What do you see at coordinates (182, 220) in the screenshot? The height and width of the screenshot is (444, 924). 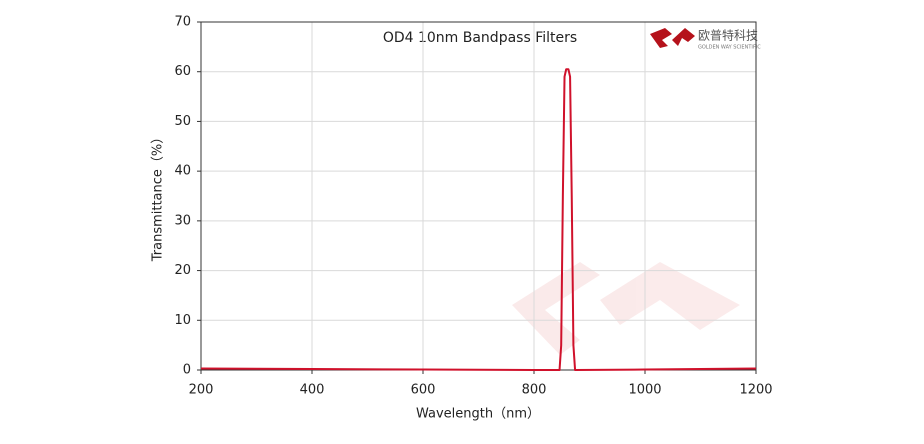 I see `y-tick-label: 30` at bounding box center [182, 220].